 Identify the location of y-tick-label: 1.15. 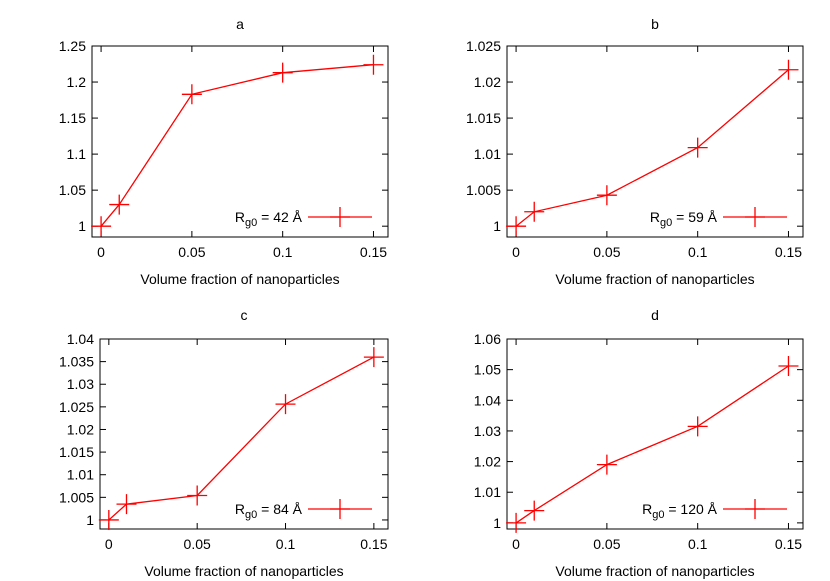
(72, 118).